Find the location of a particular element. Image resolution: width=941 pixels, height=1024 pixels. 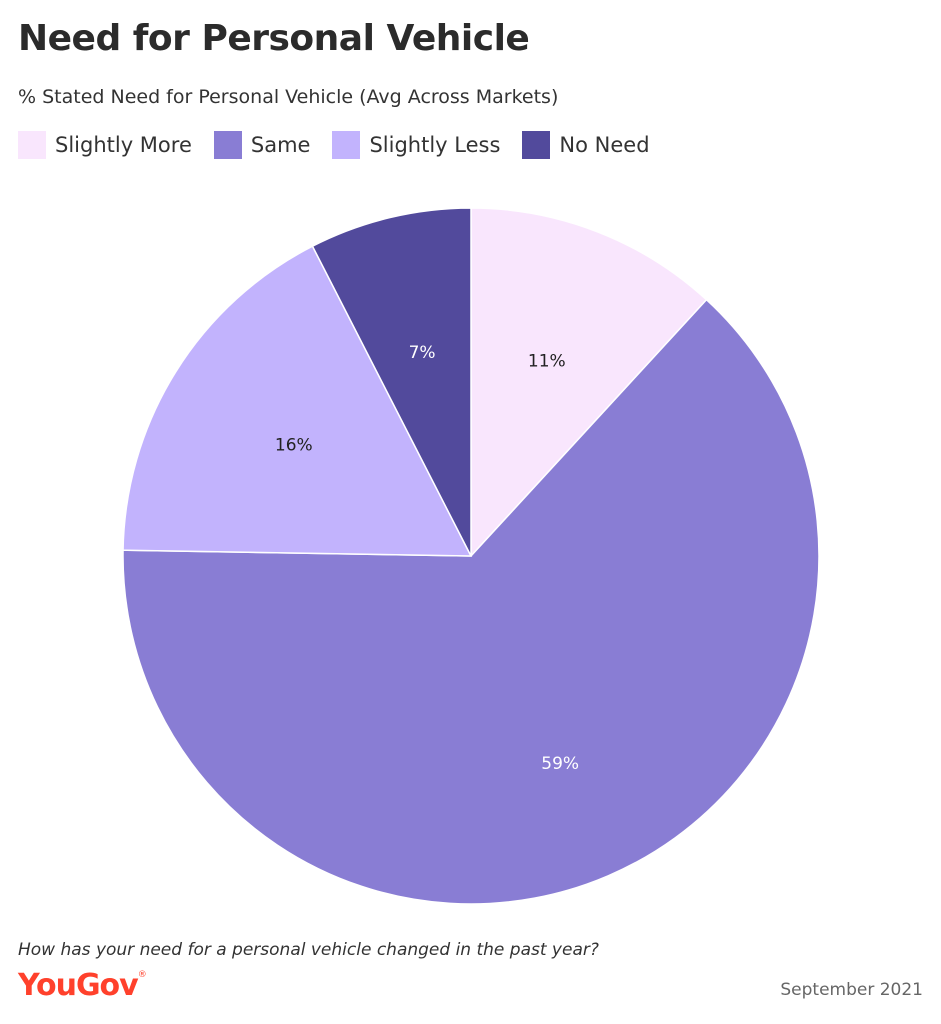

legend-label-slightly-more: Slightly More is located at coordinates (123, 145).